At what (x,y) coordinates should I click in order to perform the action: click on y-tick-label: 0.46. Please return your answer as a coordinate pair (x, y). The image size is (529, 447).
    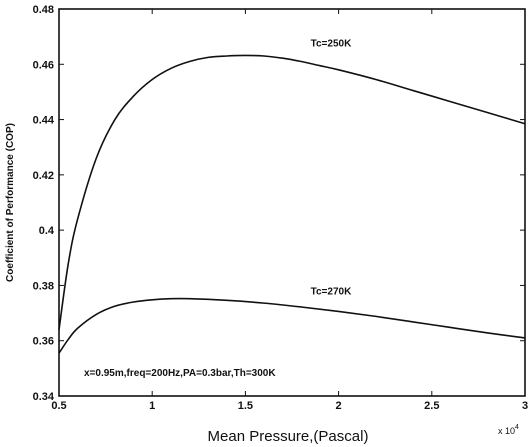
    Looking at the image, I should click on (43, 65).